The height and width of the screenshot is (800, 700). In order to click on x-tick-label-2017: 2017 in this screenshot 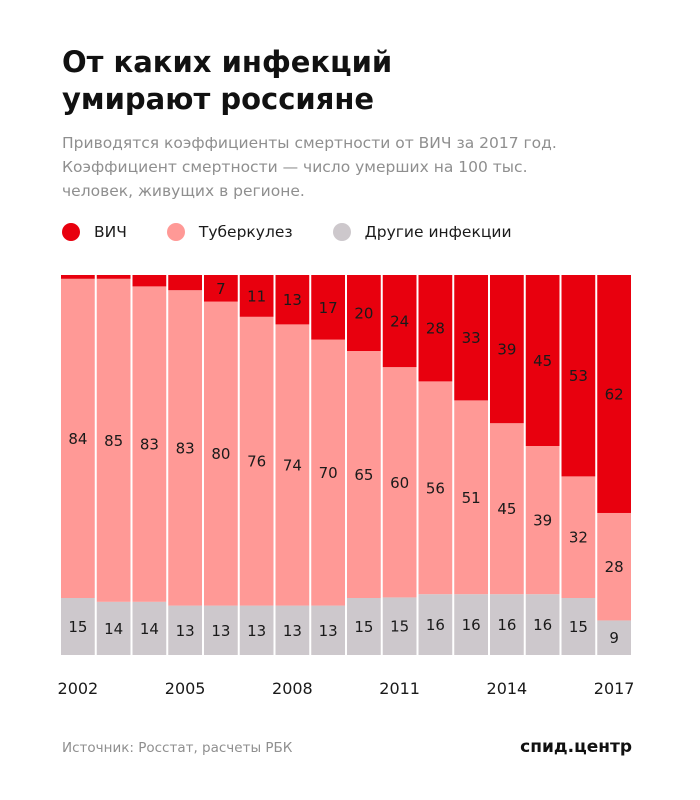, I will do `click(614, 688)`.